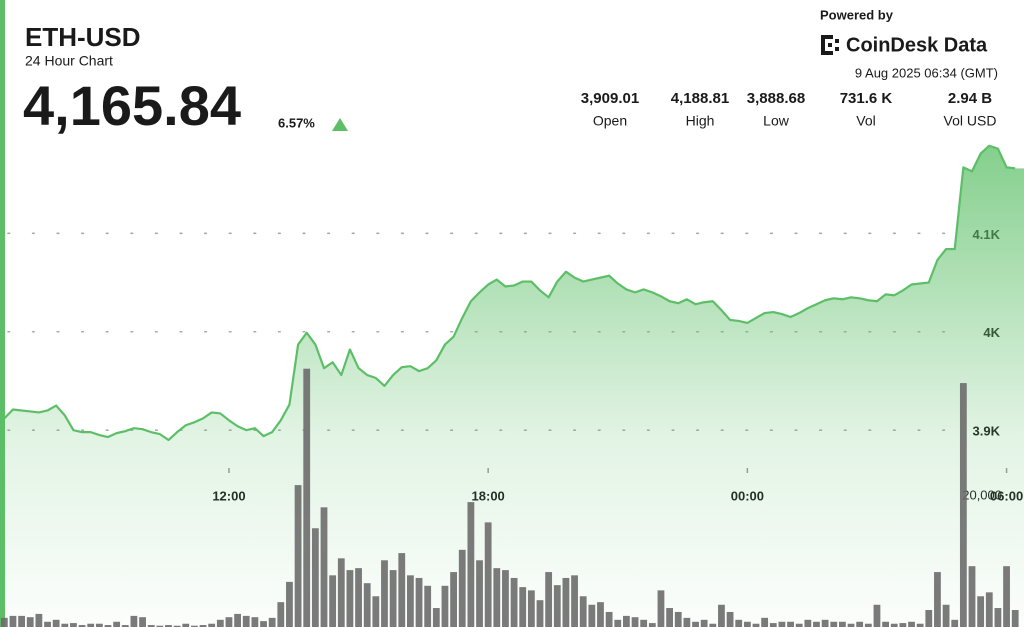 The height and width of the screenshot is (627, 1024). Describe the element at coordinates (970, 98) in the screenshot. I see `stat-value: 2.94 B` at that location.